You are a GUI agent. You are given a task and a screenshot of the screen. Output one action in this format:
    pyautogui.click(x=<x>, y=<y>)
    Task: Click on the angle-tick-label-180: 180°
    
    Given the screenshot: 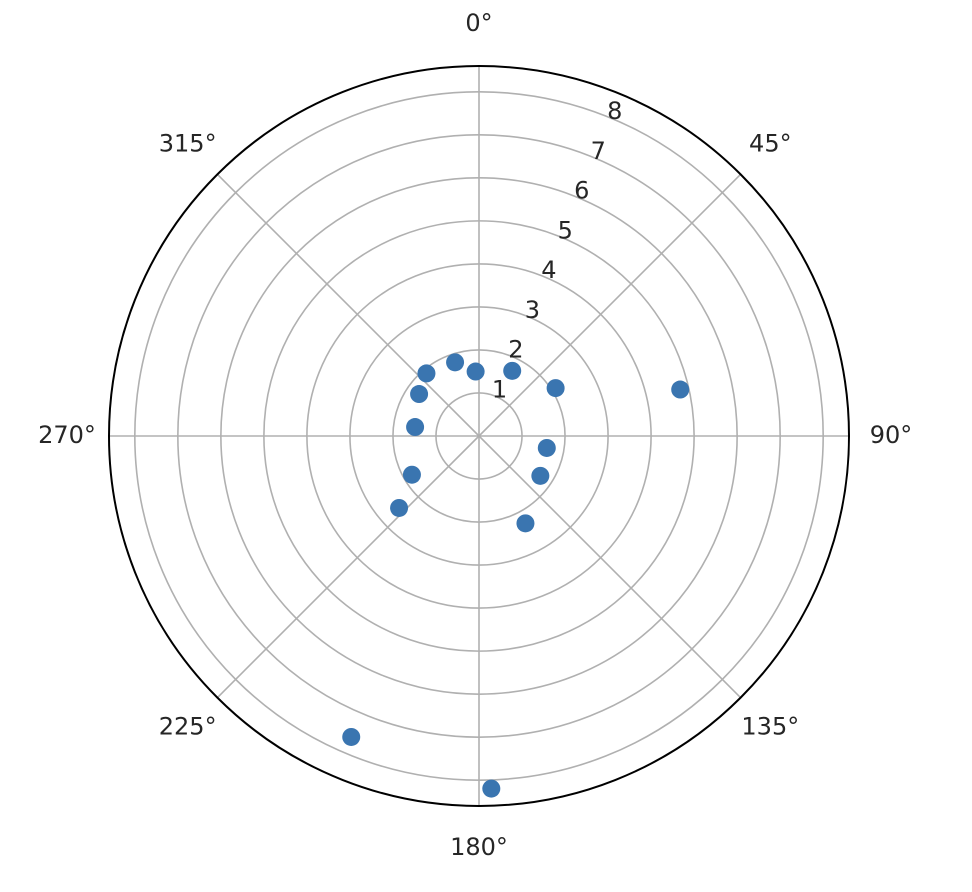 What is the action you would take?
    pyautogui.click(x=479, y=847)
    